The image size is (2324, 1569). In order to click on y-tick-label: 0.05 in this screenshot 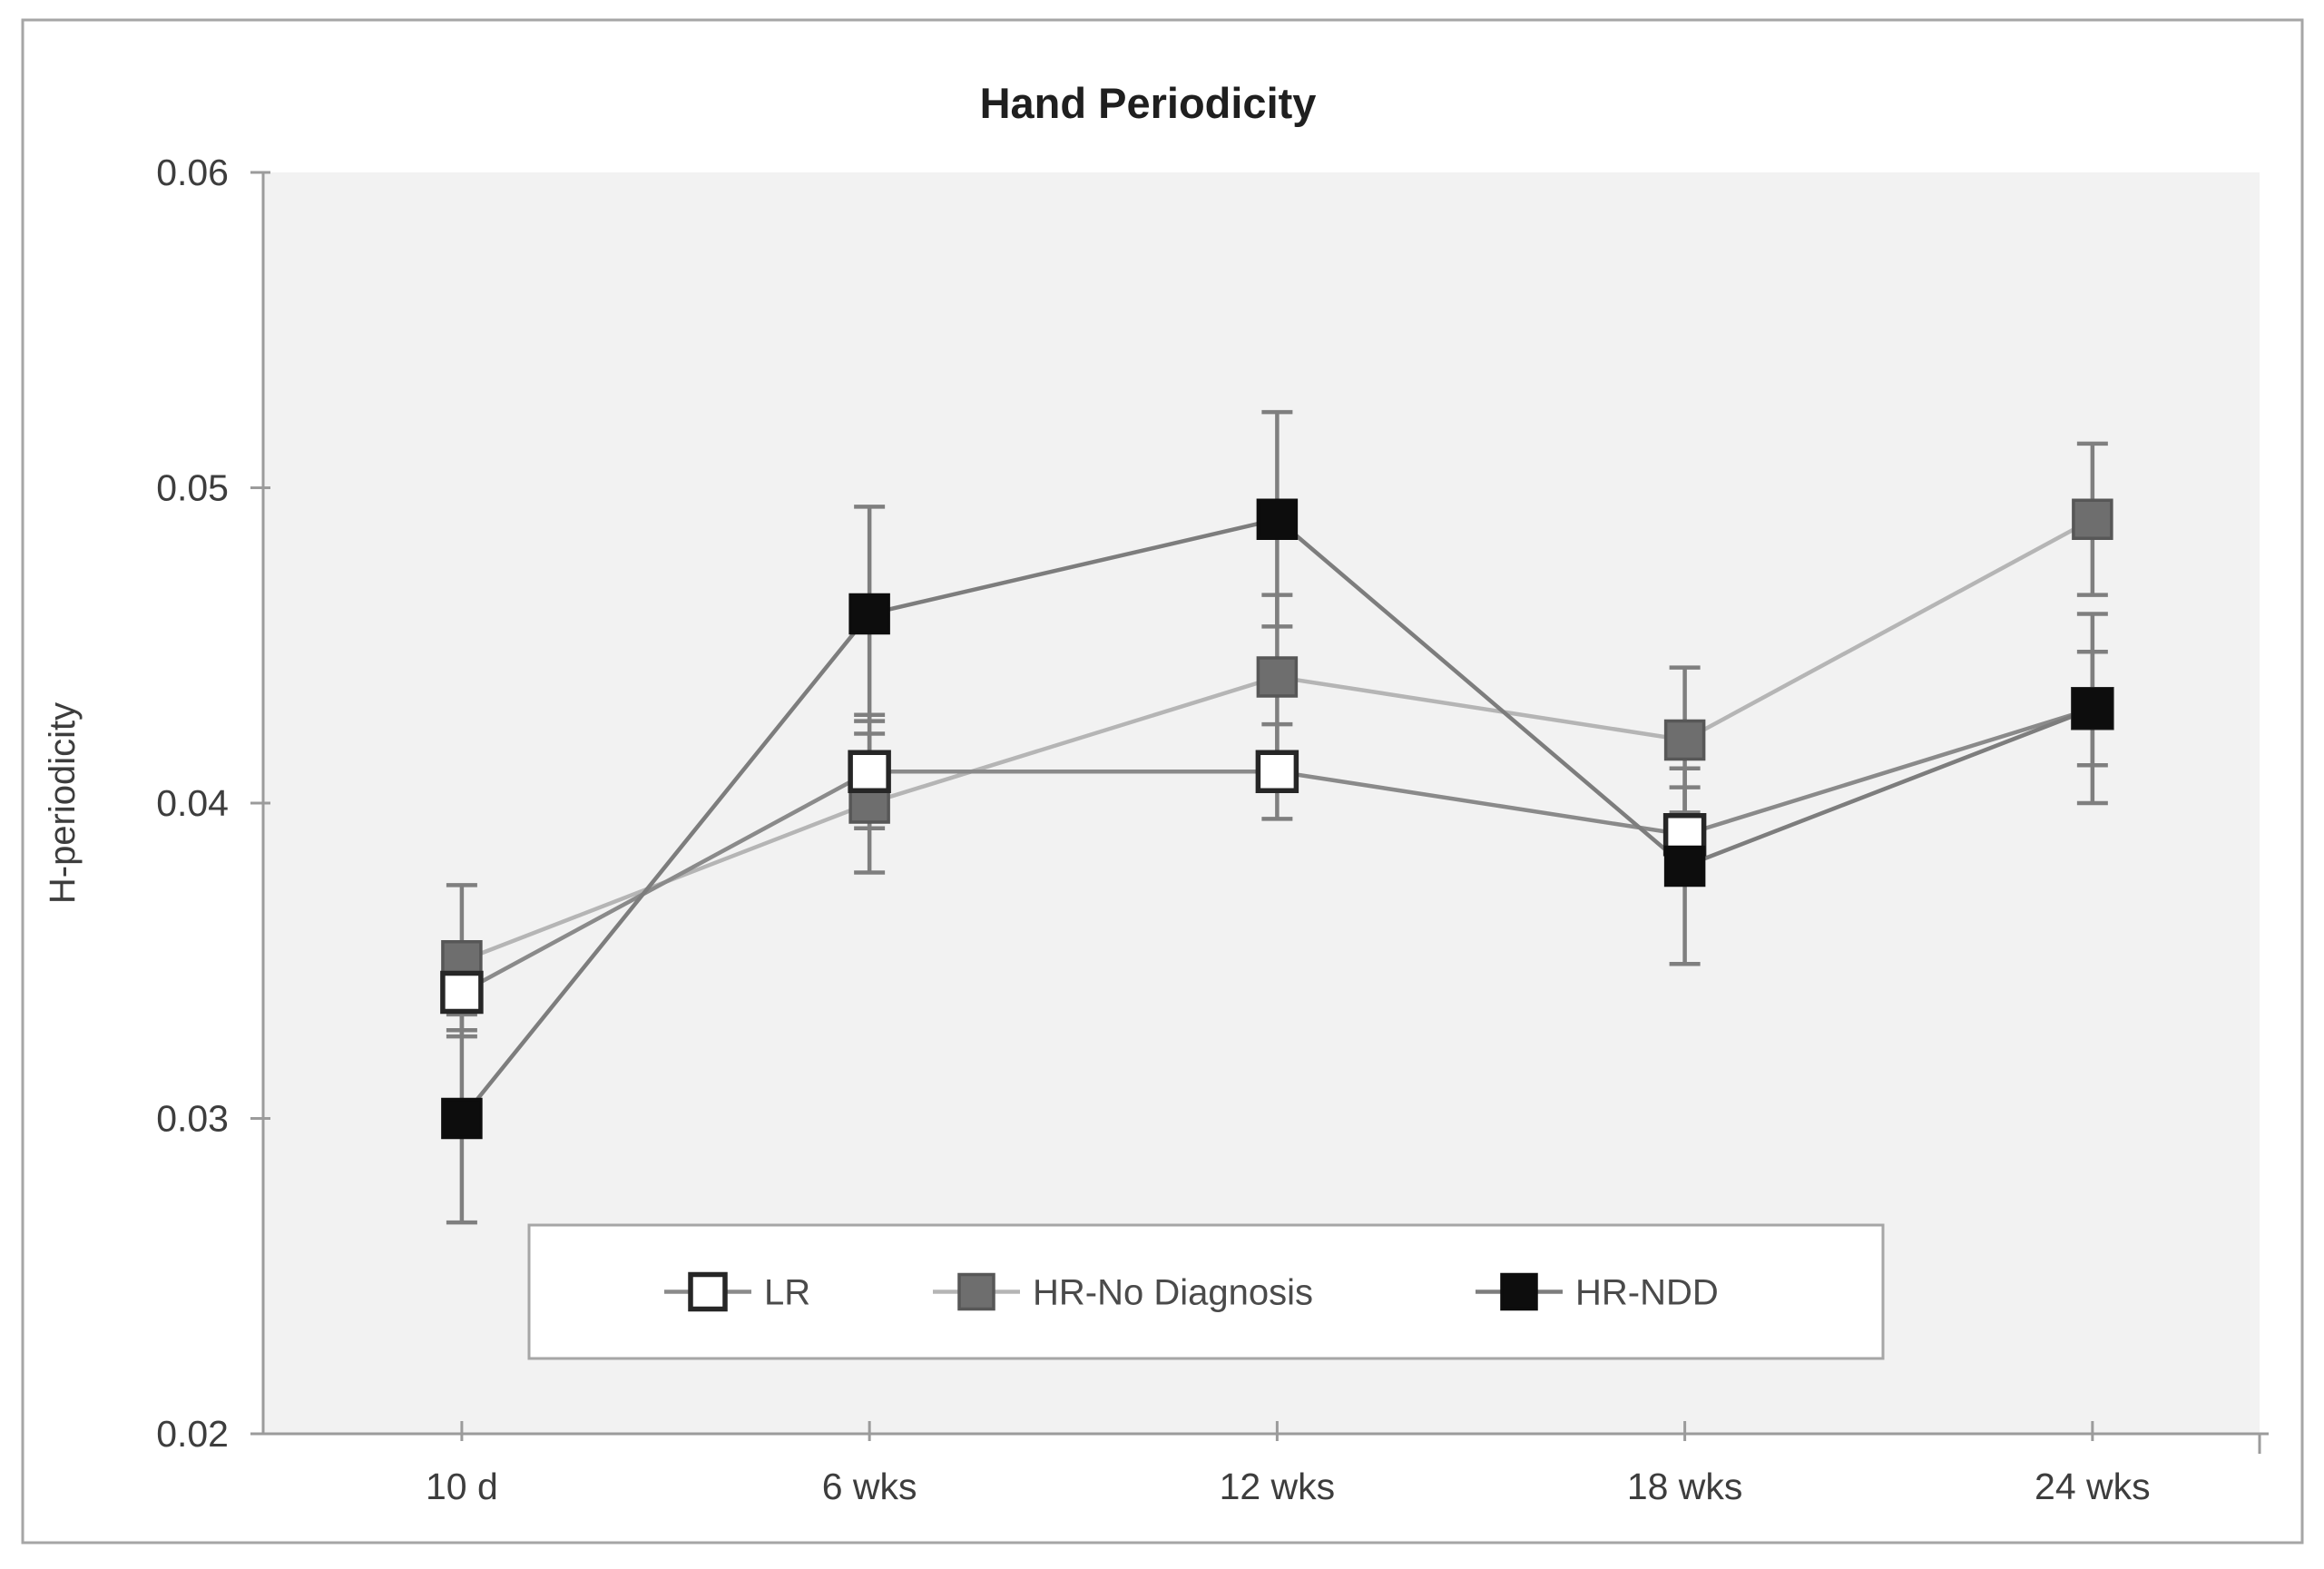, I will do `click(192, 488)`.